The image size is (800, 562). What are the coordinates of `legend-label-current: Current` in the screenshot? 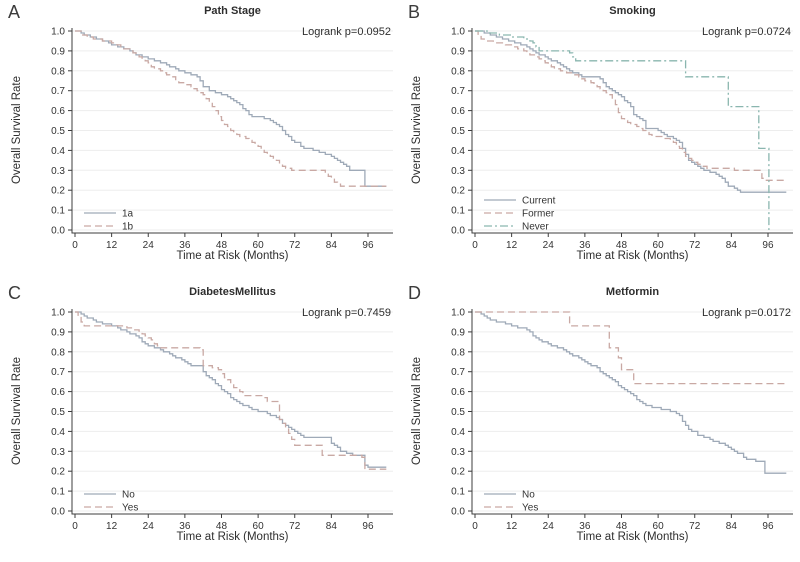 It's located at (539, 201).